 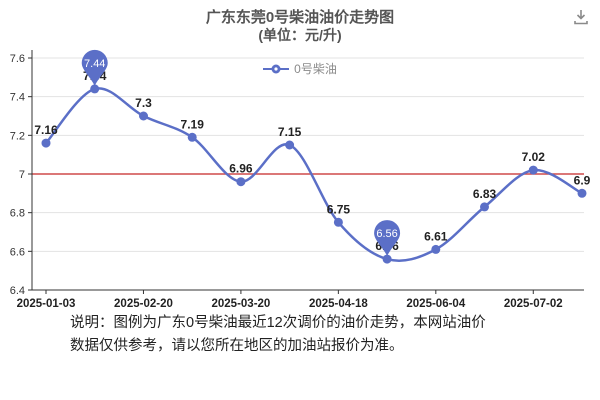 What do you see at coordinates (485, 194) in the screenshot?
I see `point-label: 6.83` at bounding box center [485, 194].